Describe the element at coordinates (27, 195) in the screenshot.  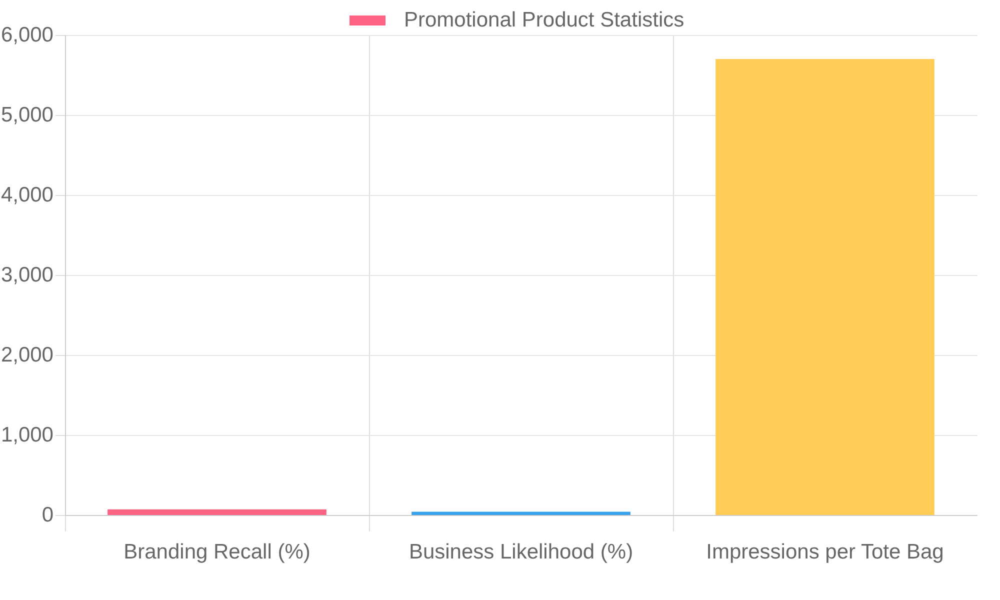
I see `y-tick-label: 4,000` at that location.